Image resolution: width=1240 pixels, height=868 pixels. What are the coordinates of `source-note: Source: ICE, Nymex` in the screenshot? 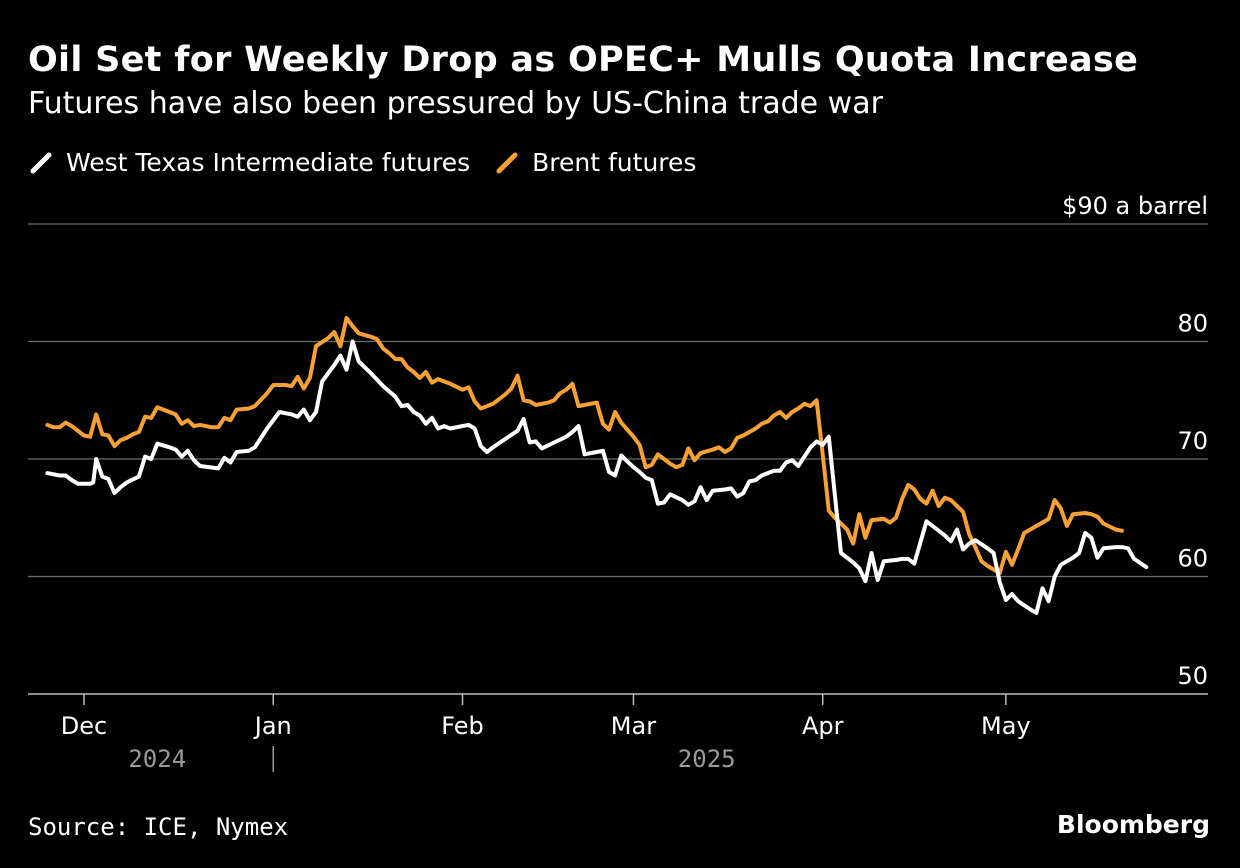 It's located at (158, 827).